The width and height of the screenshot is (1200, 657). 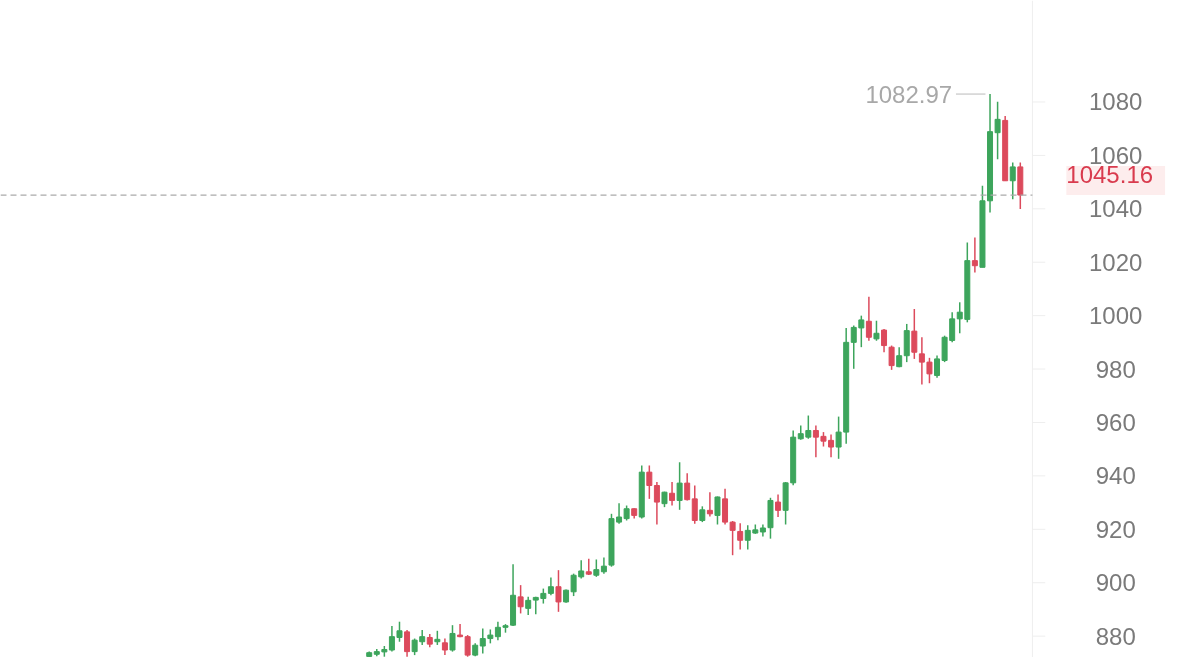 What do you see at coordinates (1116, 262) in the screenshot?
I see `y-tick-label: 1020` at bounding box center [1116, 262].